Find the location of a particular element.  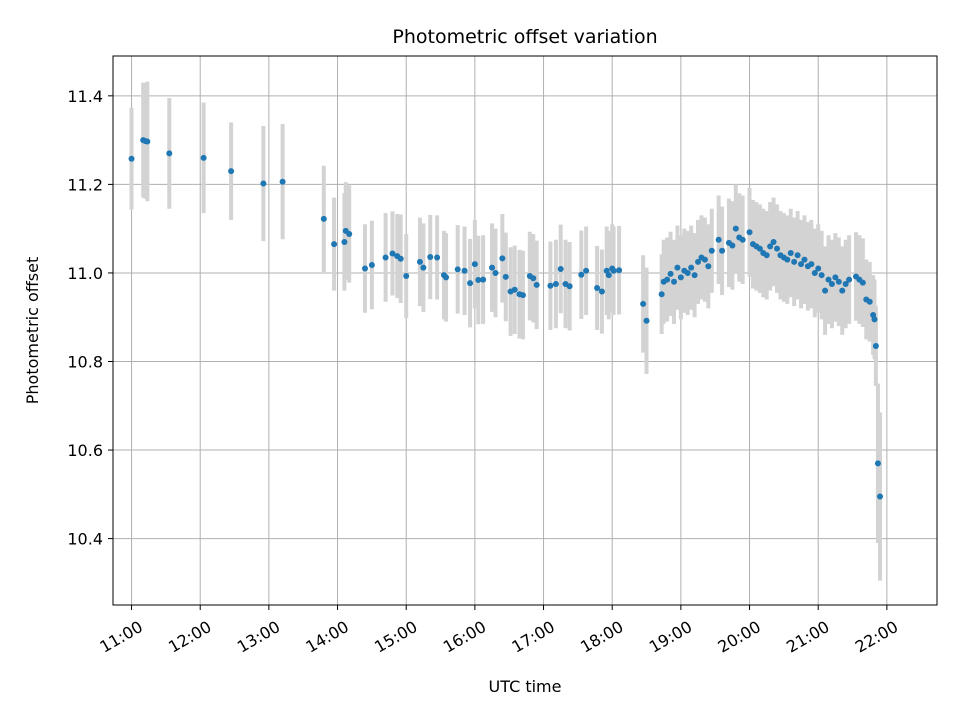

y-tick-label: 10.8 is located at coordinates (85, 361).